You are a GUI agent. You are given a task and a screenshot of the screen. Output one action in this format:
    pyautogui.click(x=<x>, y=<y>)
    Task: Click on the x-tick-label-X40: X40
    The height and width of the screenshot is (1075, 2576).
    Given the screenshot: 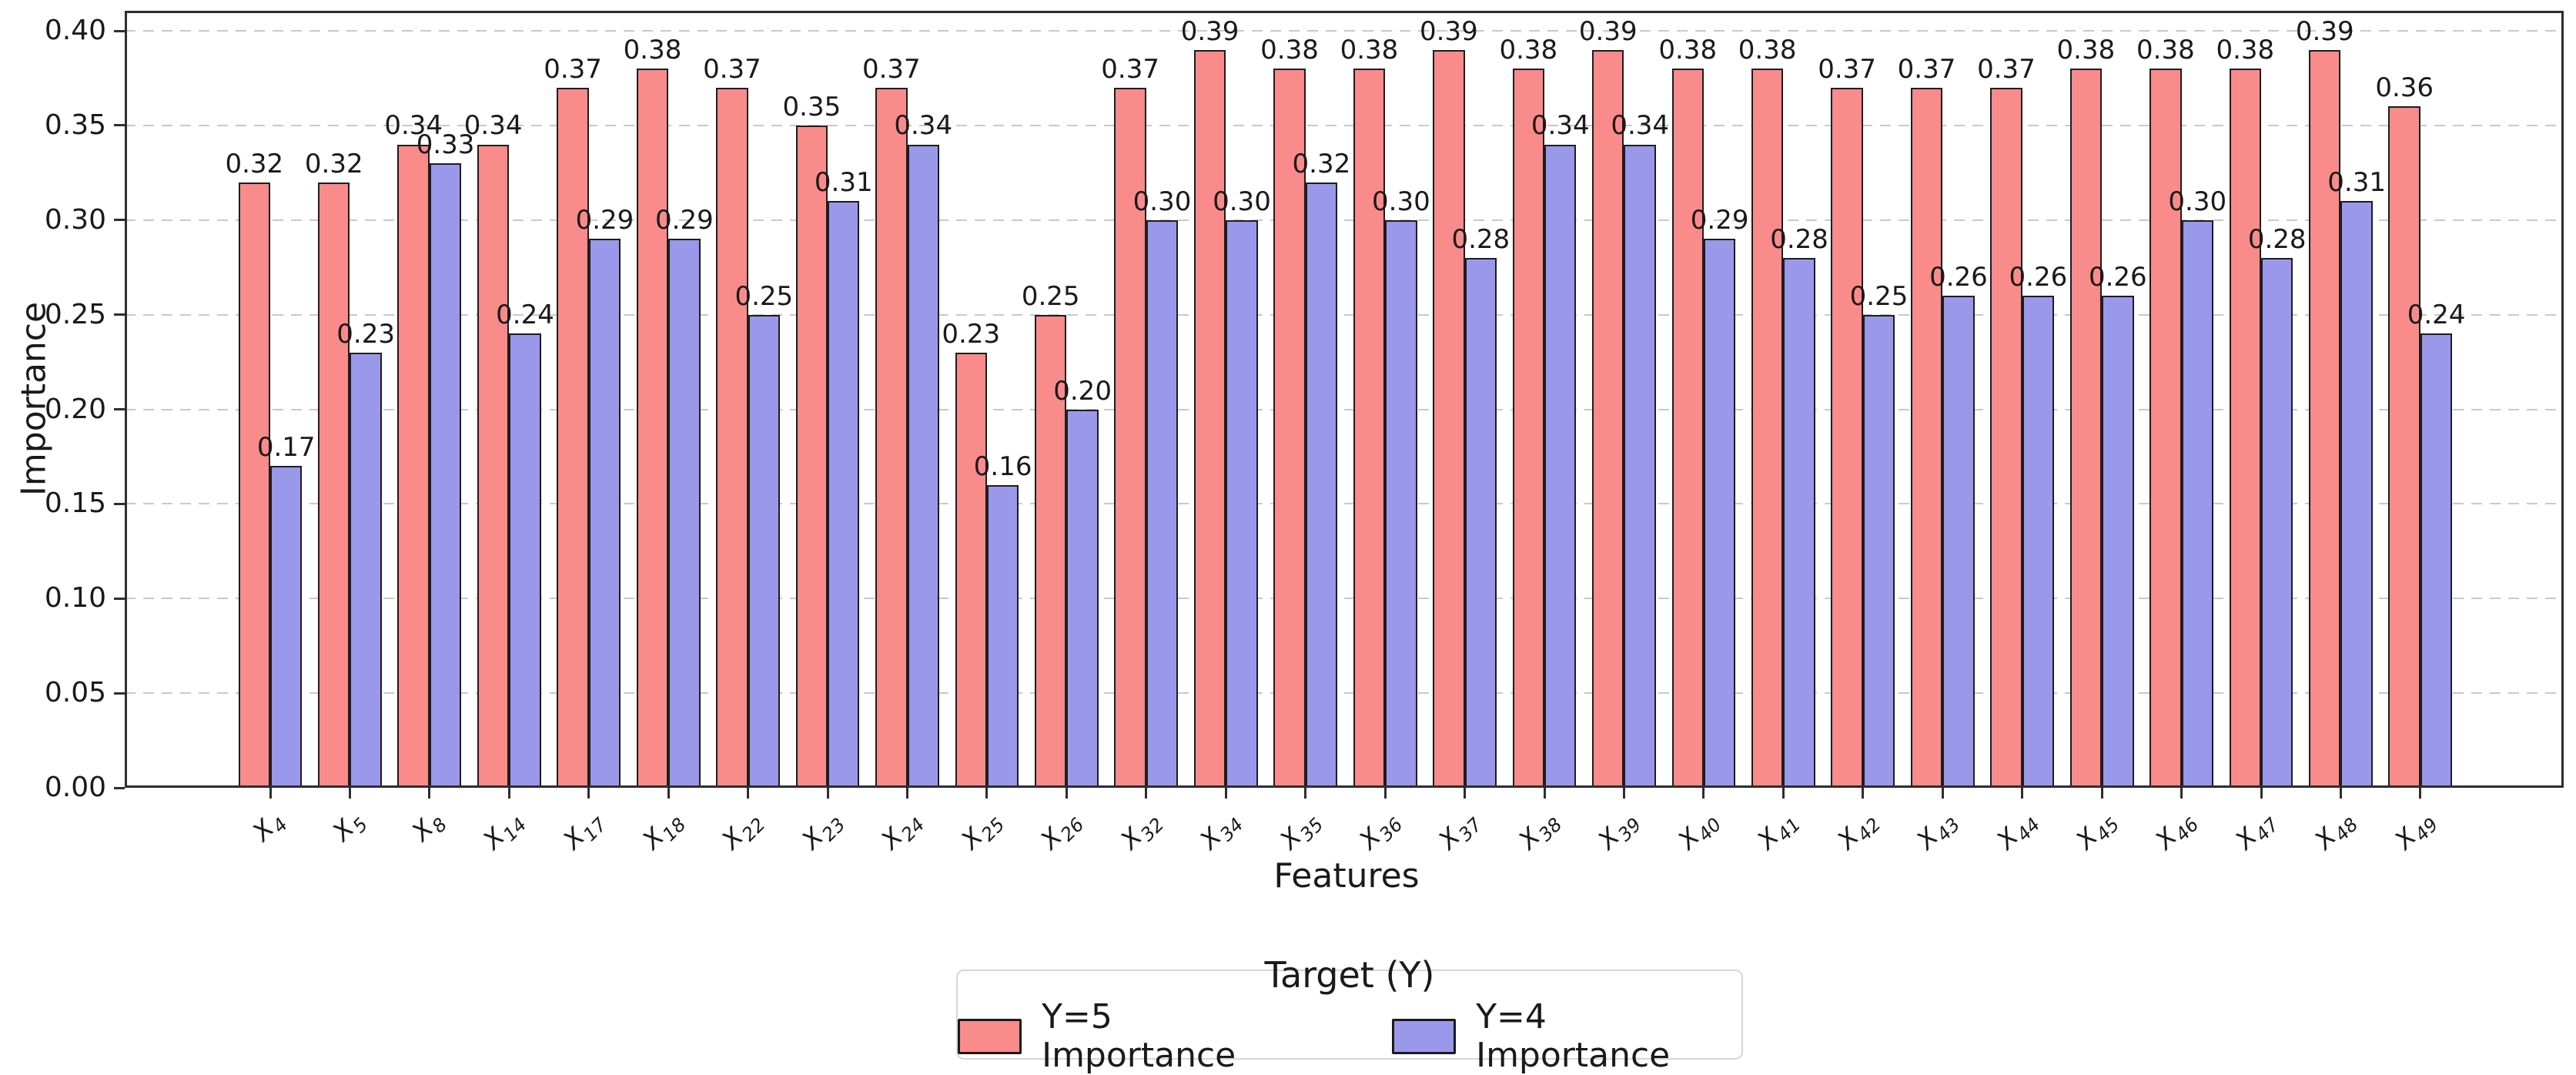 What is the action you would take?
    pyautogui.click(x=1699, y=834)
    